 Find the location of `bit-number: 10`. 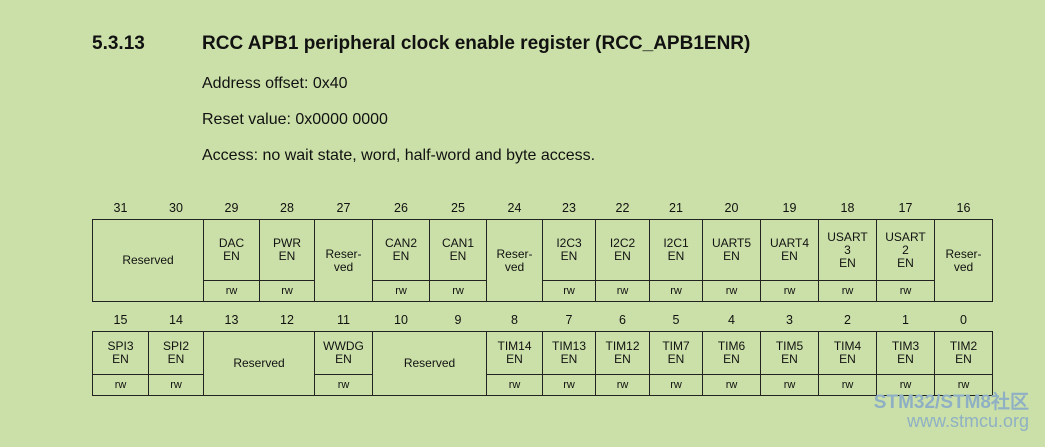

bit-number: 10 is located at coordinates (401, 319).